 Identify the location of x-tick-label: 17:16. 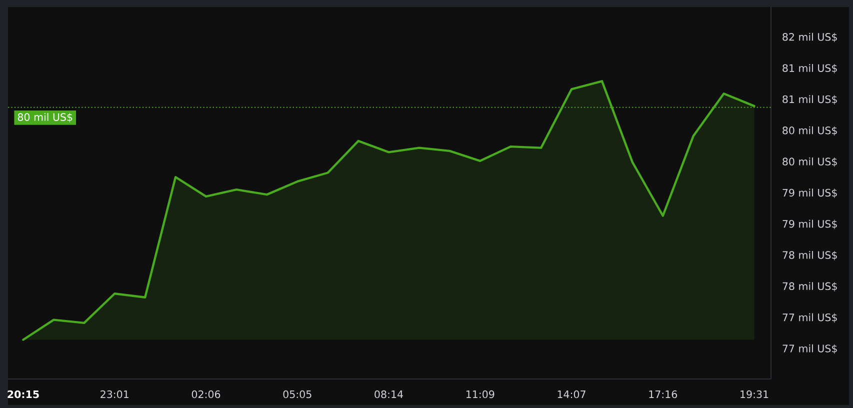
(663, 394).